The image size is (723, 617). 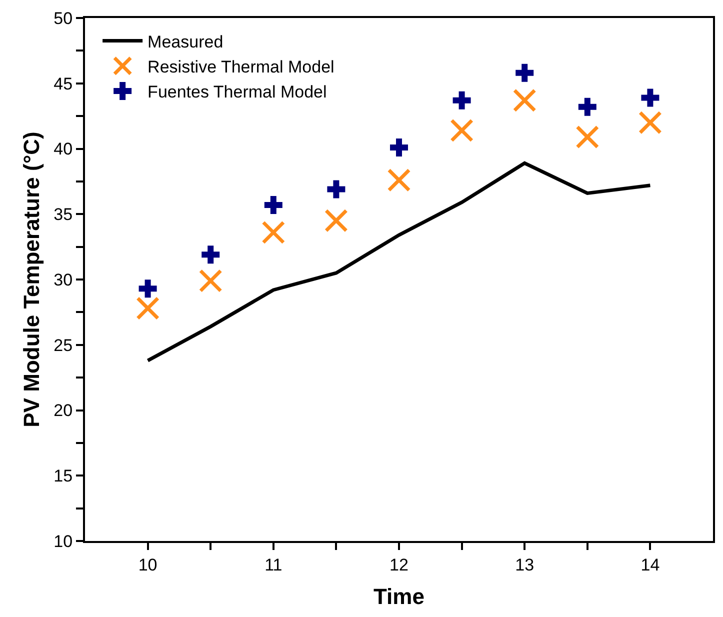 What do you see at coordinates (273, 564) in the screenshot?
I see `x-tick-label: 11` at bounding box center [273, 564].